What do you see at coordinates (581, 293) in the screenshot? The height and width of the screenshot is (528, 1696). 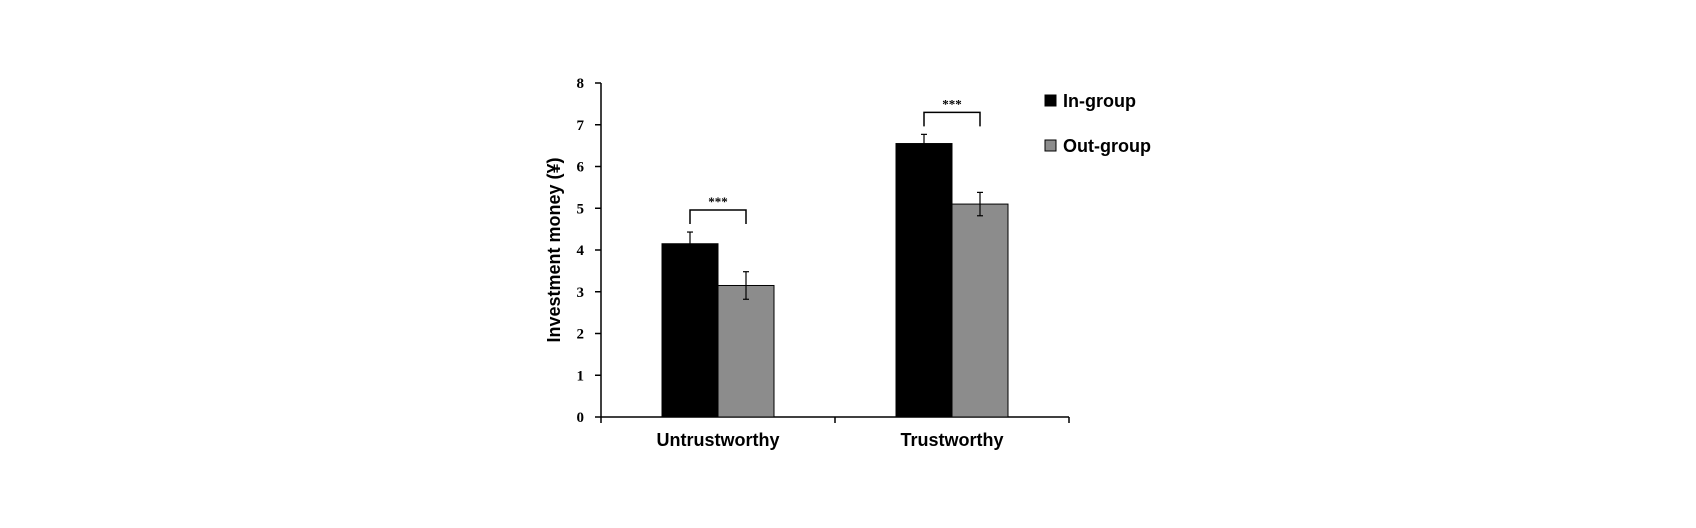 I see `y-tick-label: 3` at bounding box center [581, 293].